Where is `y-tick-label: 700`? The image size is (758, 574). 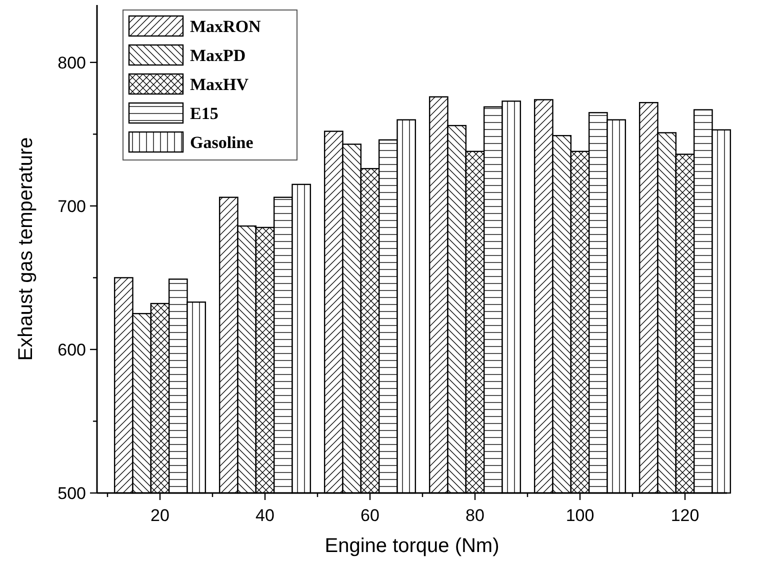 y-tick-label: 700 is located at coordinates (72, 206).